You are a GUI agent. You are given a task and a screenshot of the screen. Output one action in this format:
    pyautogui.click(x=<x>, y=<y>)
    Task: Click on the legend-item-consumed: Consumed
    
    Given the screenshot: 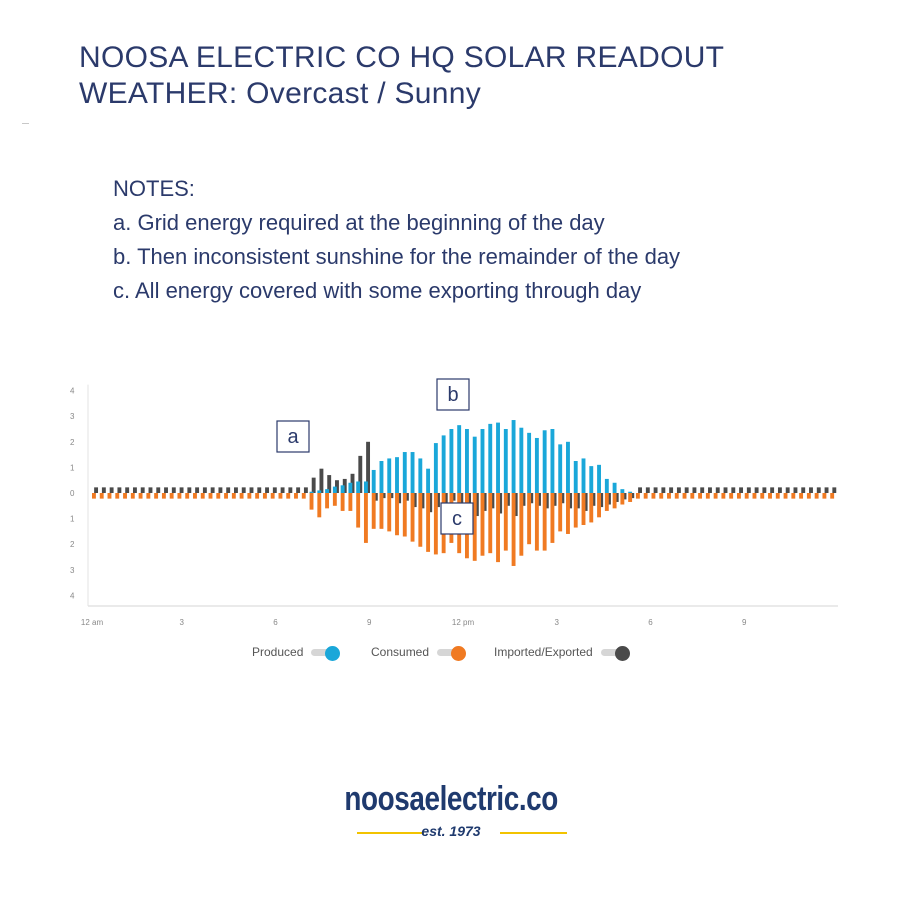 What is the action you would take?
    pyautogui.click(x=419, y=653)
    